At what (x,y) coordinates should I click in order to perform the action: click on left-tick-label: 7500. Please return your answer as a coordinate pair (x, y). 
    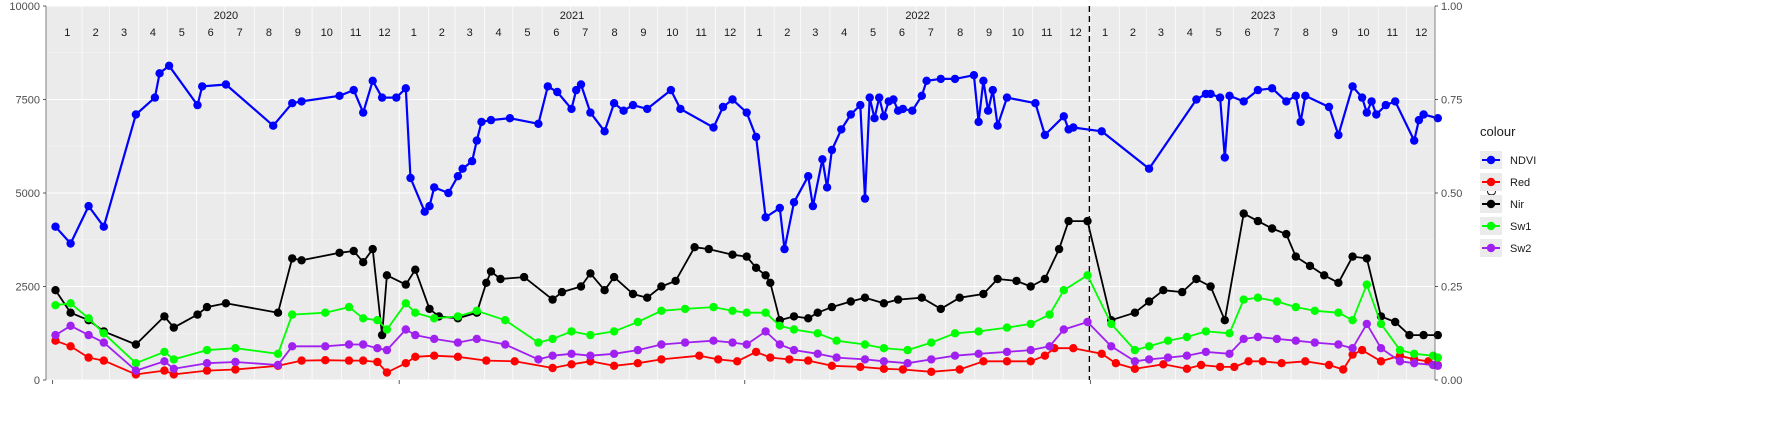
    Looking at the image, I should click on (28, 101).